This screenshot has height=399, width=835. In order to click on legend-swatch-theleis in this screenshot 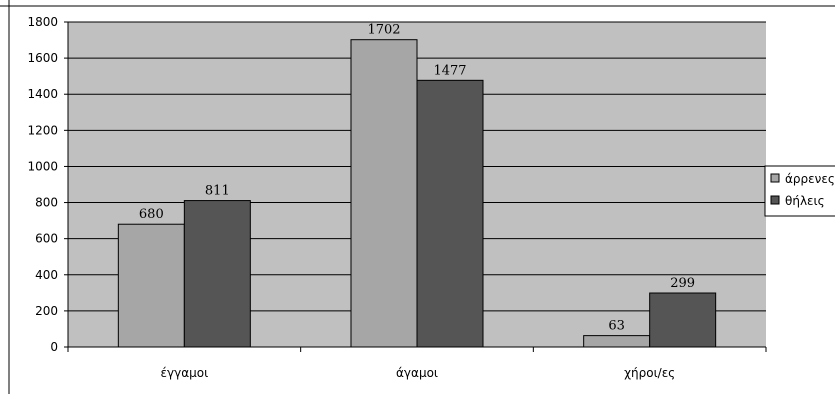, I will do `click(775, 200)`.